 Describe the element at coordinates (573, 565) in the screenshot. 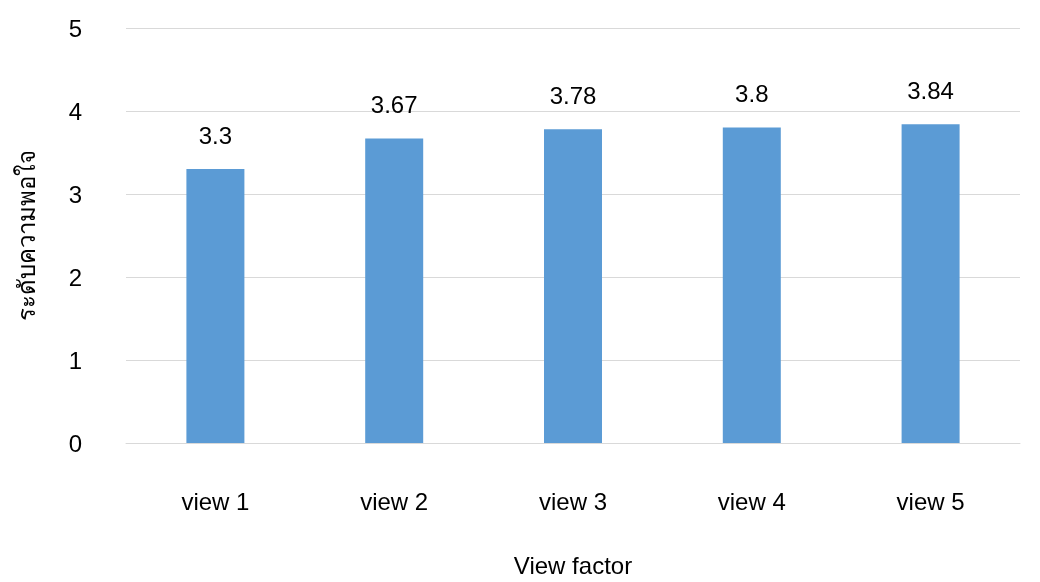

I see `x-axis-title: View factor` at that location.